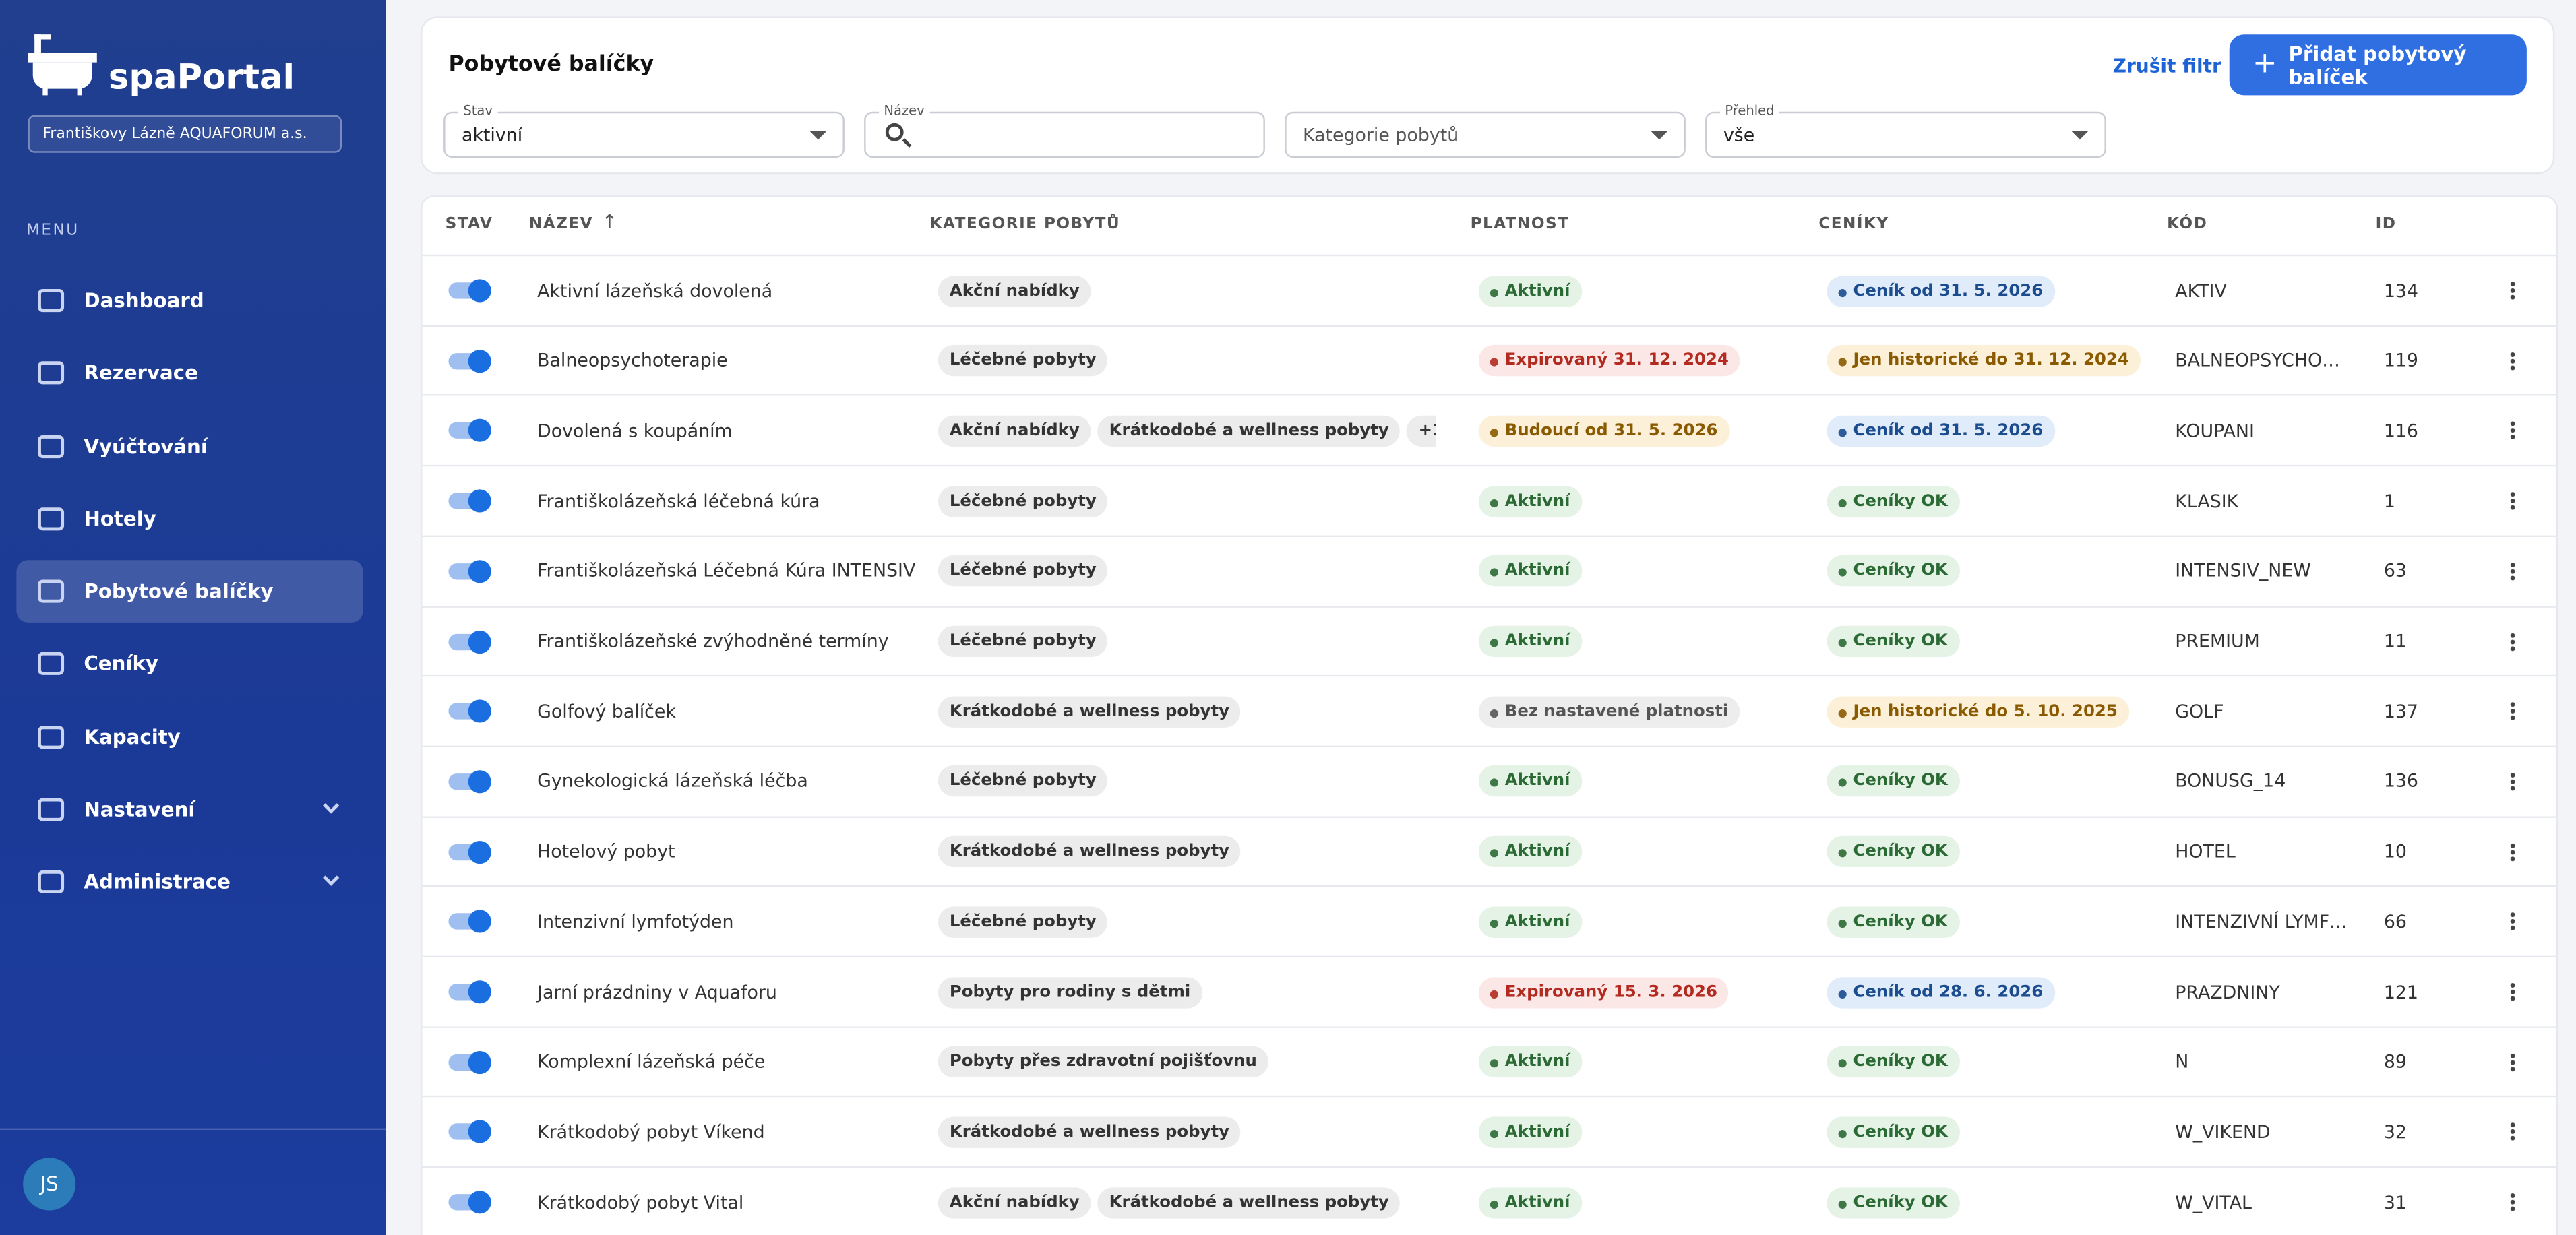 The image size is (2576, 1235). What do you see at coordinates (1065, 130) in the screenshot?
I see `filter-field: Název` at bounding box center [1065, 130].